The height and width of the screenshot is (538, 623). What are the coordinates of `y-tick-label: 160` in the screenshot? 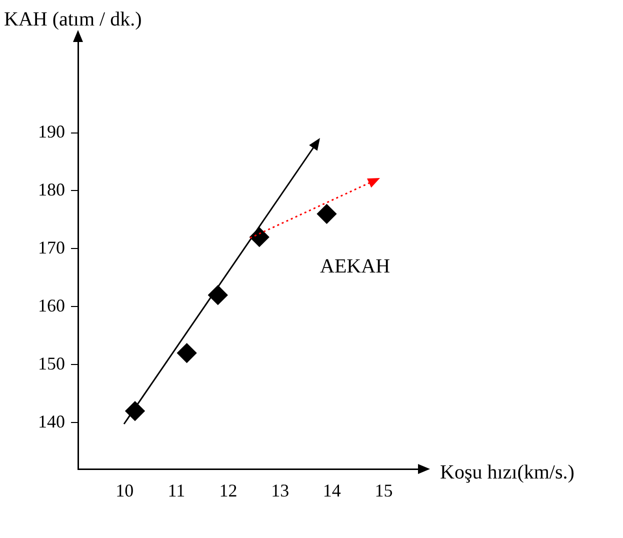 It's located at (51, 305).